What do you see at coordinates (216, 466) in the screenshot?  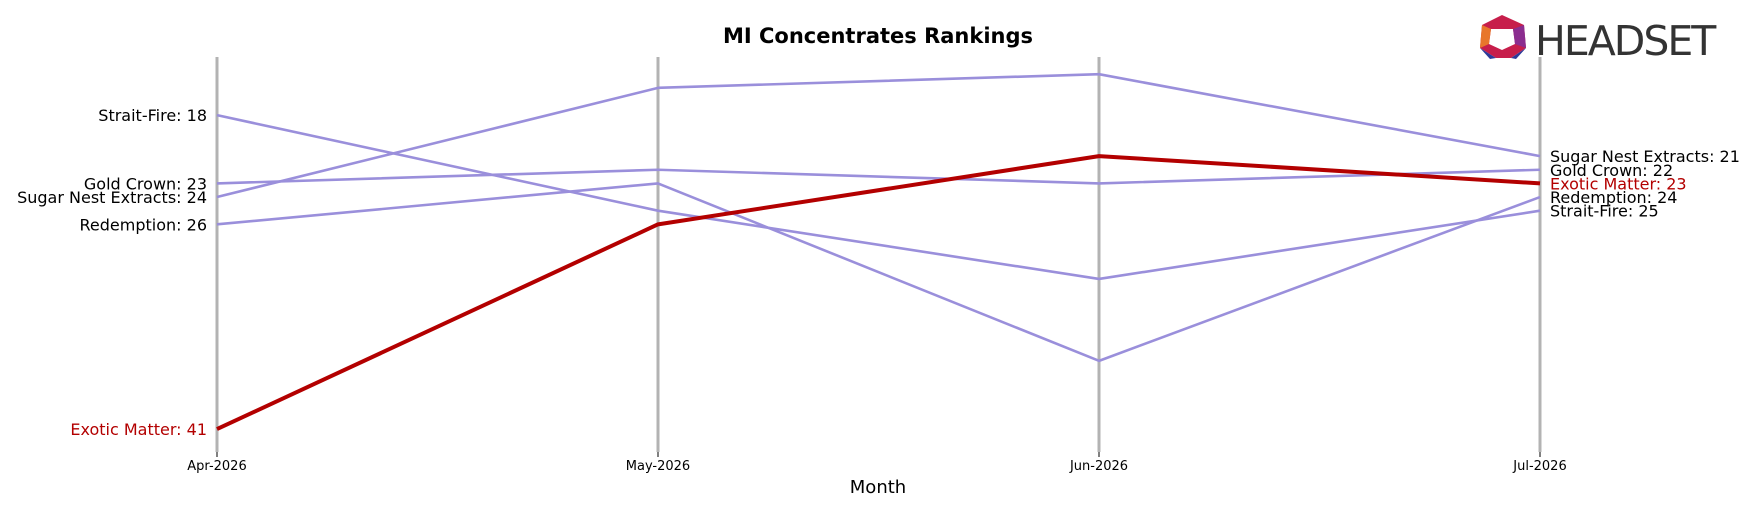 I see `x-tick-label: Apr-2026` at bounding box center [216, 466].